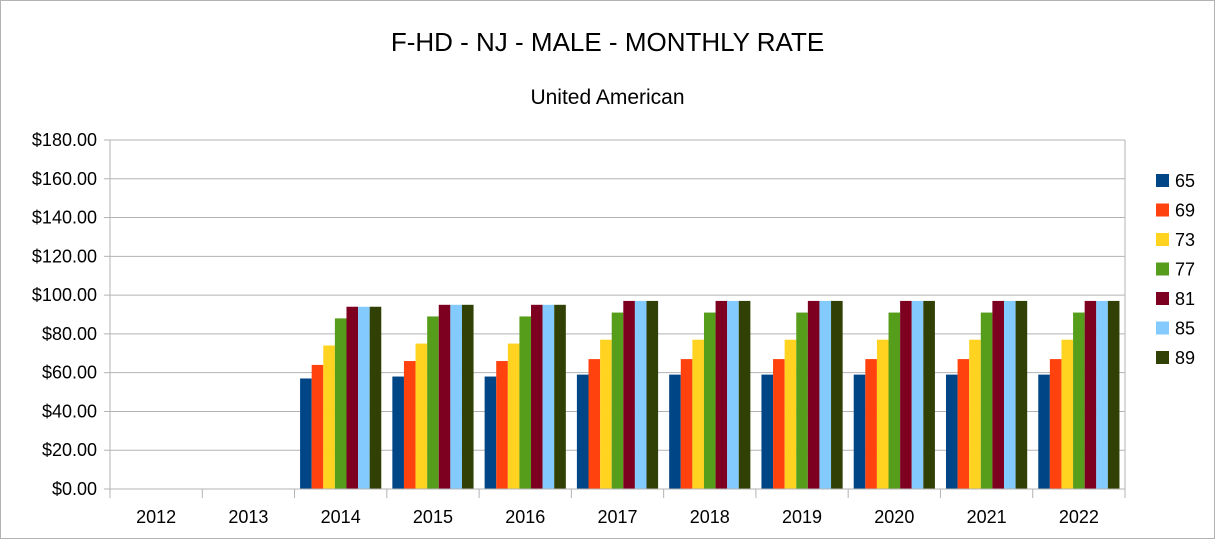 The height and width of the screenshot is (539, 1215). I want to click on x-tick-label: 2018, so click(710, 517).